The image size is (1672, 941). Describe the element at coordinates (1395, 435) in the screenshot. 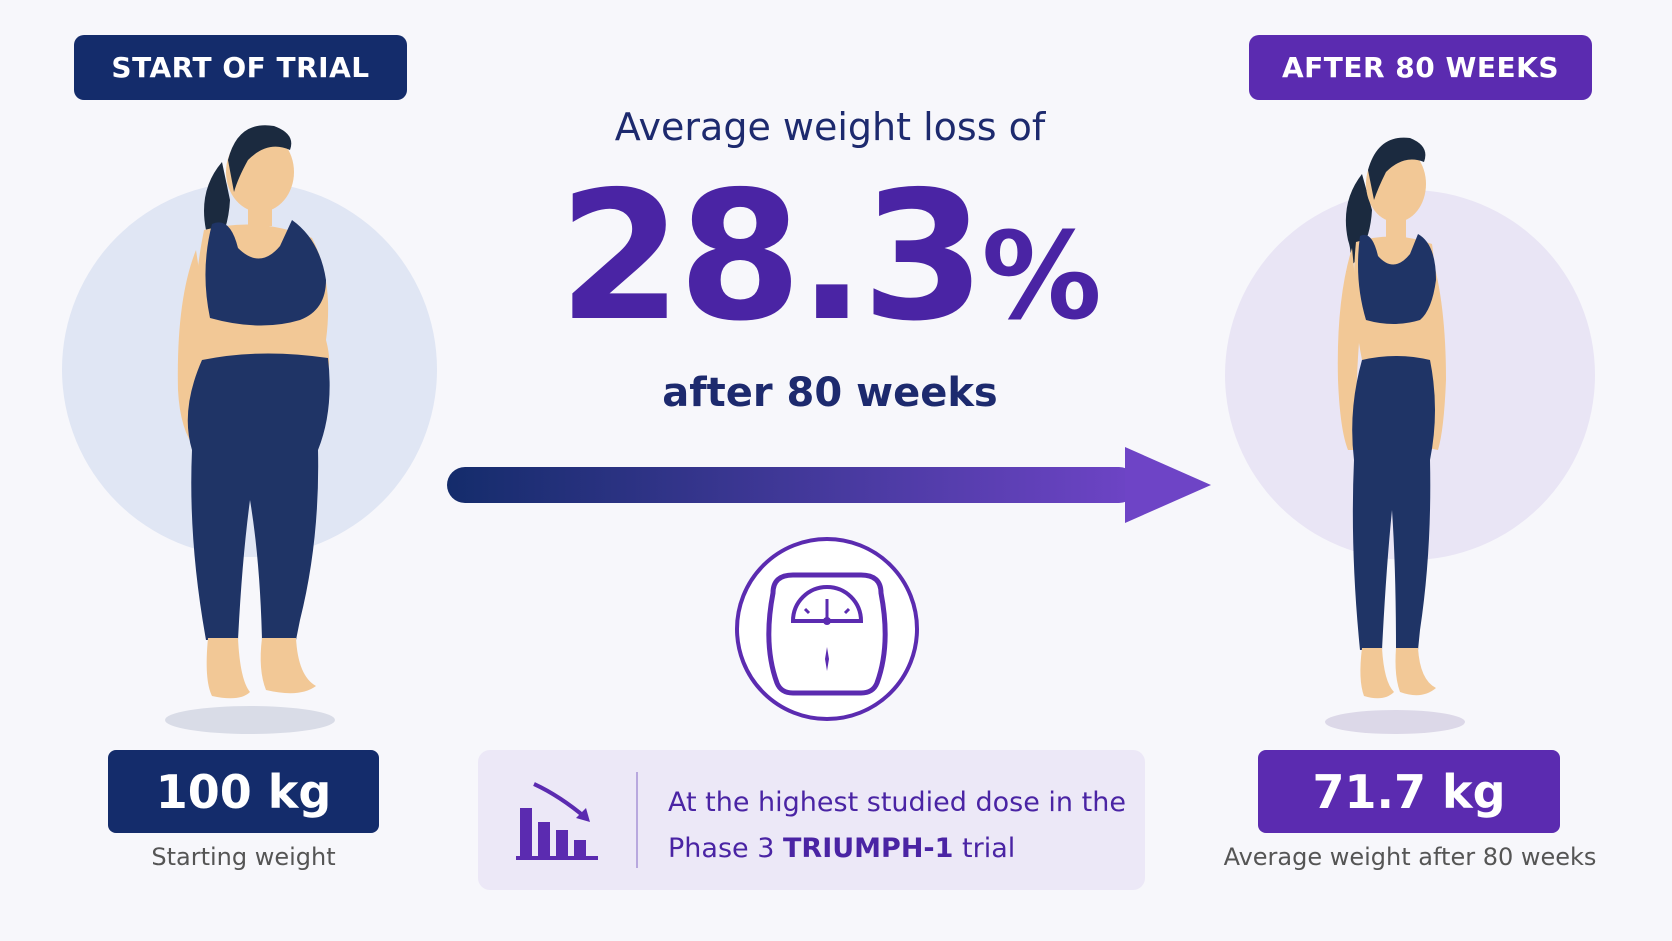

I see `after-figure` at that location.